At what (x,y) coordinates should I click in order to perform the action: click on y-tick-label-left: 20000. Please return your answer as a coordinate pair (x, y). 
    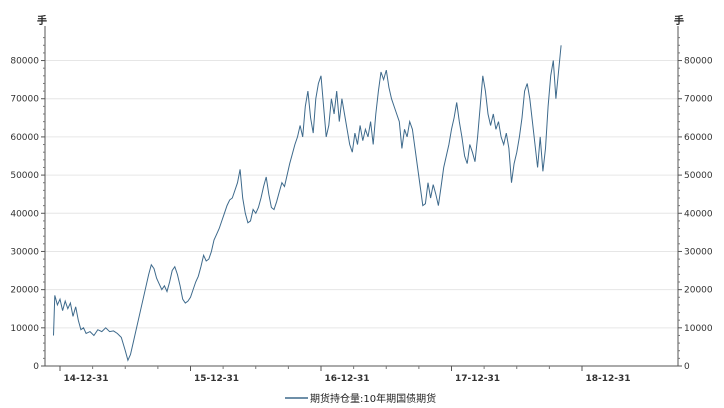
    Looking at the image, I should click on (24, 291).